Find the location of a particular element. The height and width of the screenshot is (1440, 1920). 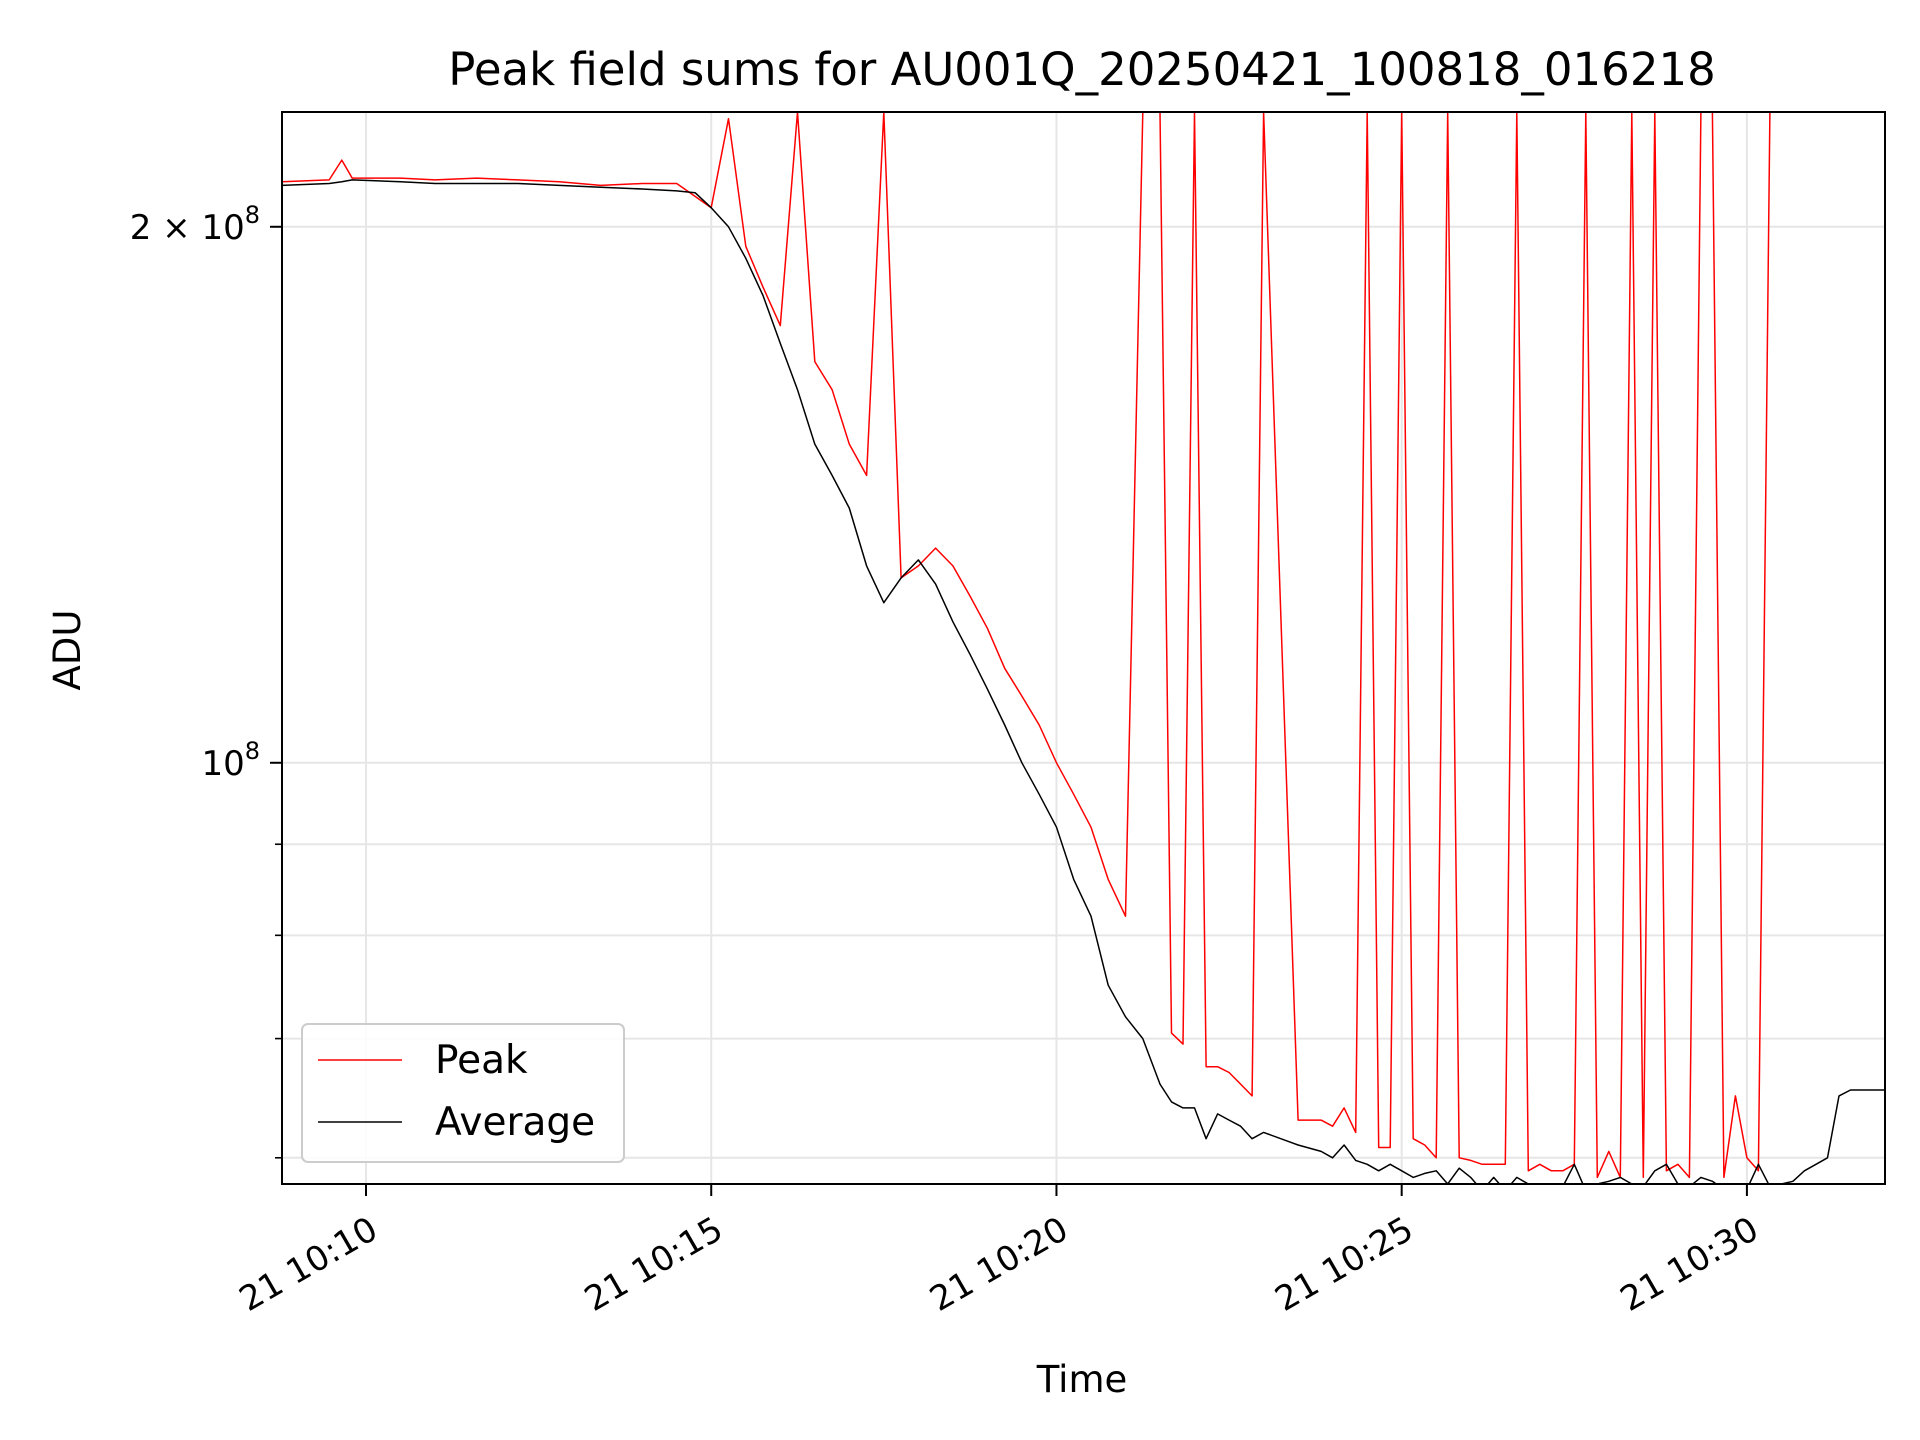

y-tick-label: 2 × 108 is located at coordinates (195, 224).